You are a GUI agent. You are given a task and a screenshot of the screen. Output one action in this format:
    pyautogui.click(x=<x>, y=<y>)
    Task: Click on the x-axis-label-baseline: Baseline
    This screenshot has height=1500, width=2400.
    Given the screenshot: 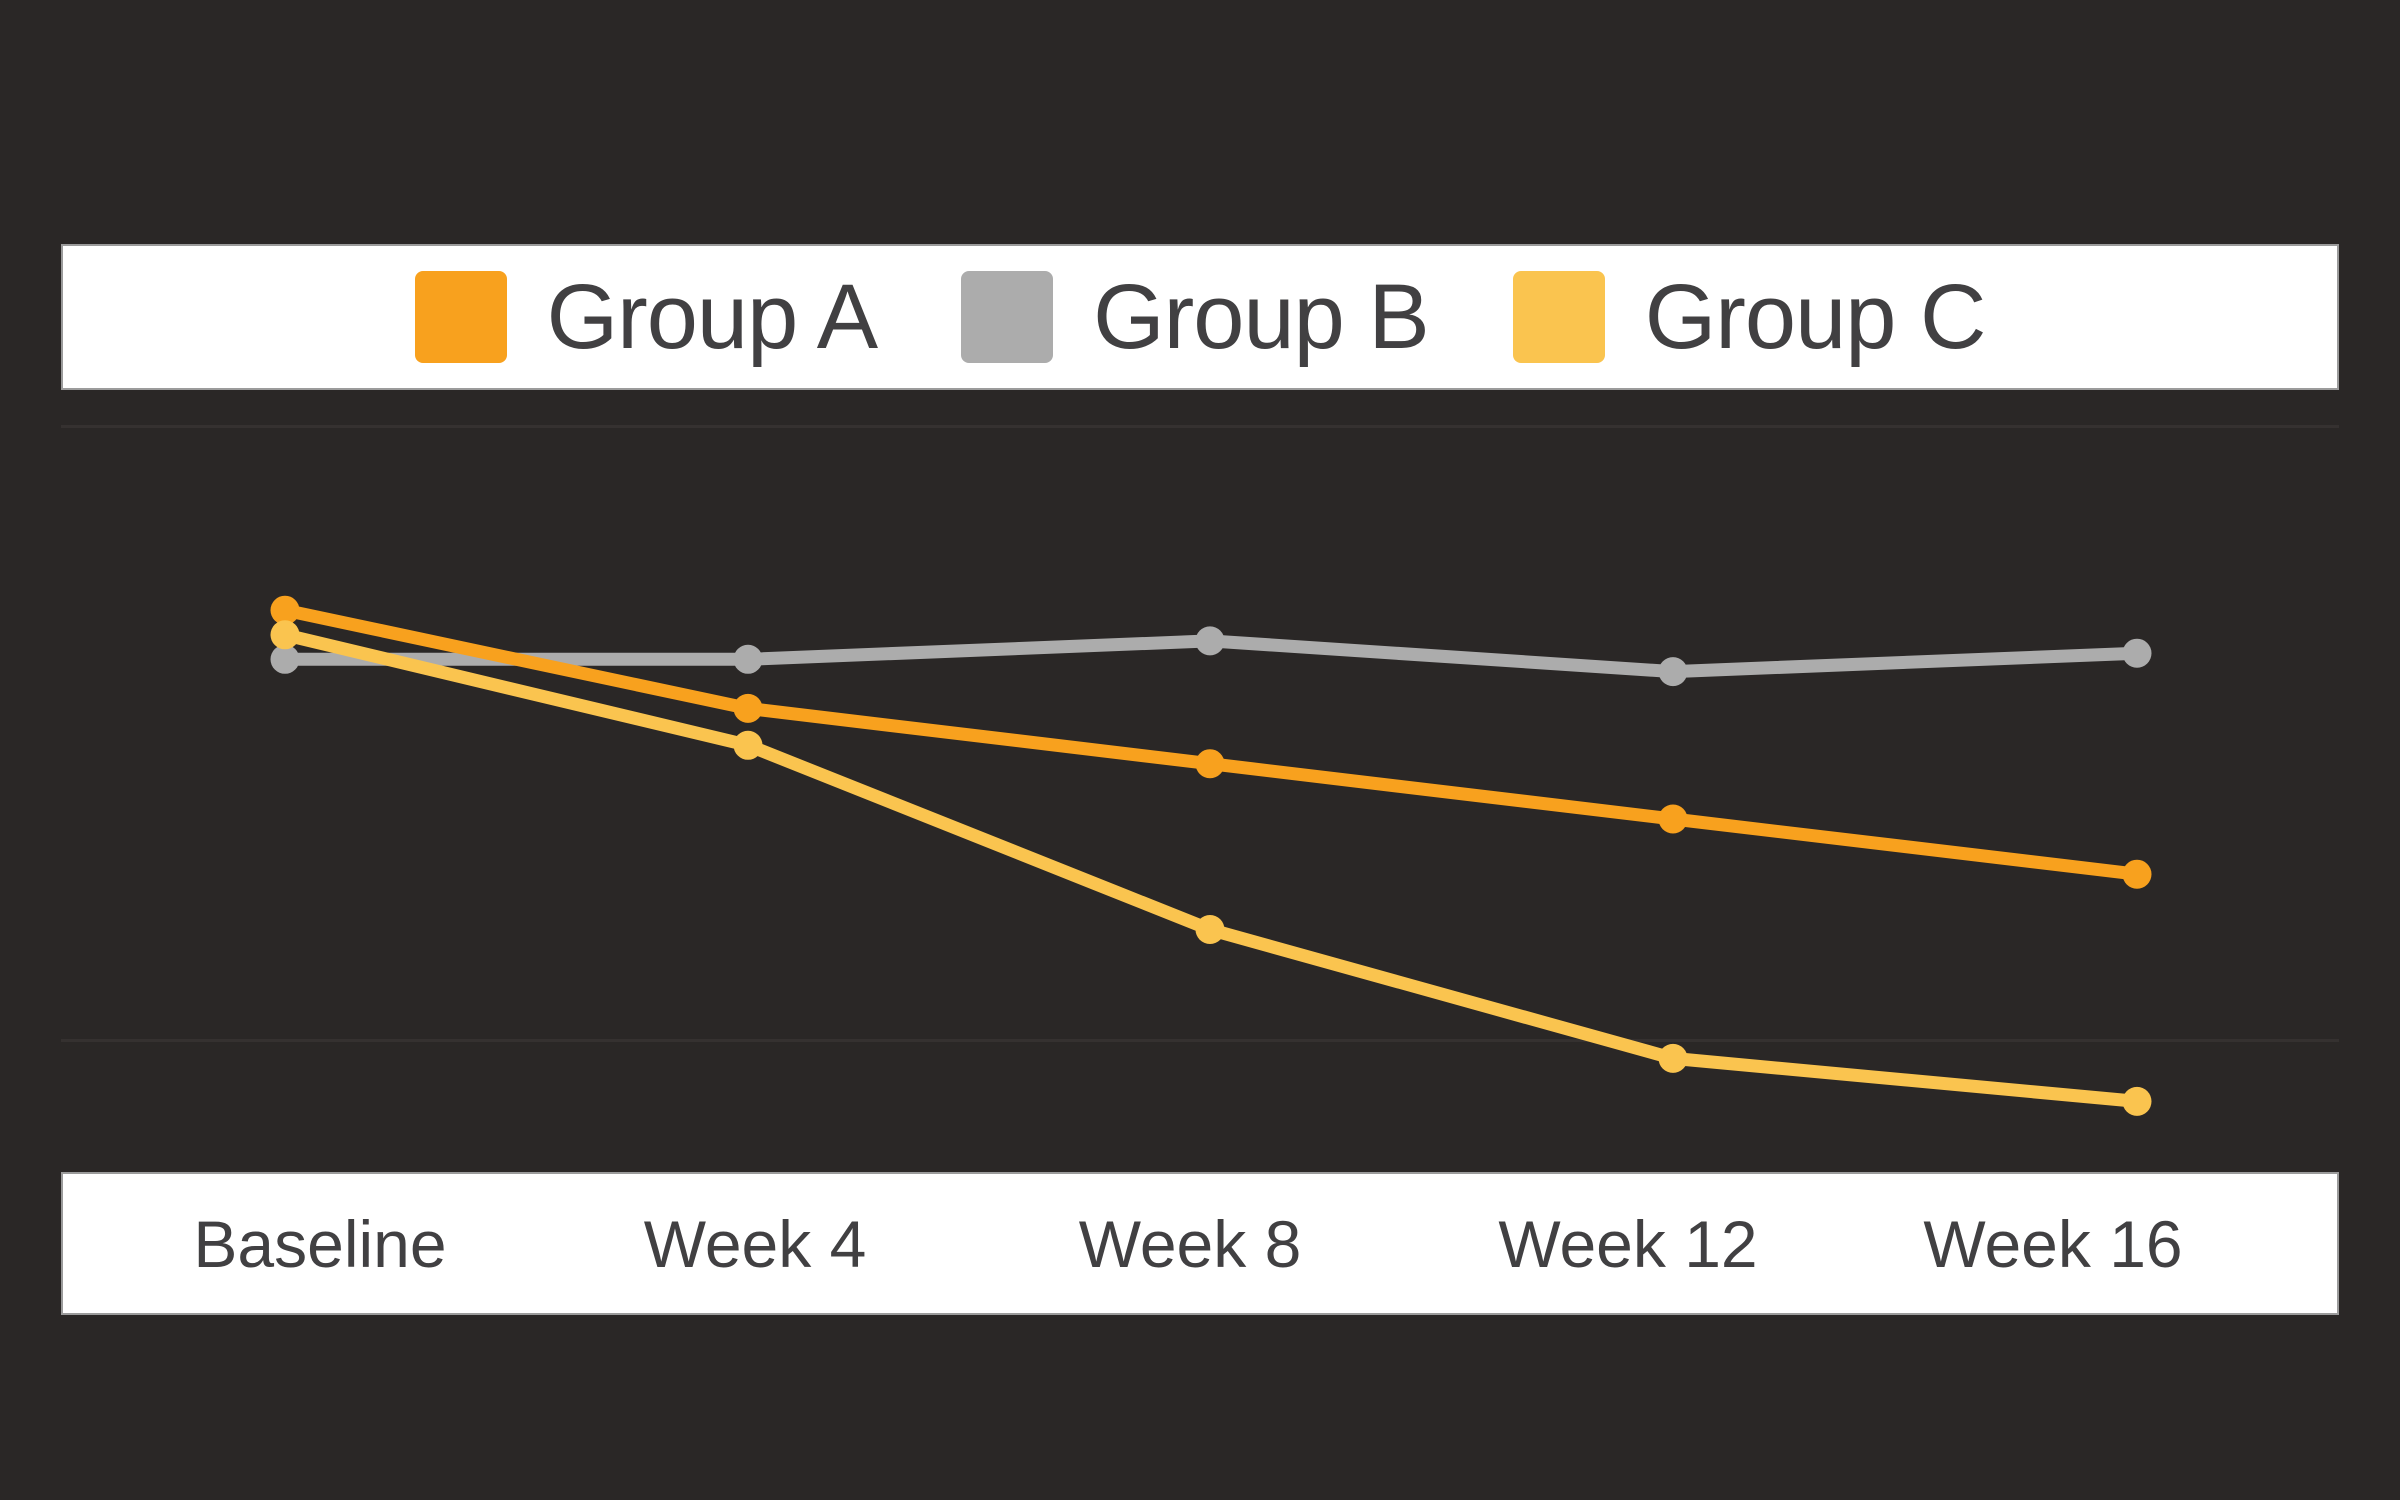 What is the action you would take?
    pyautogui.click(x=320, y=1243)
    